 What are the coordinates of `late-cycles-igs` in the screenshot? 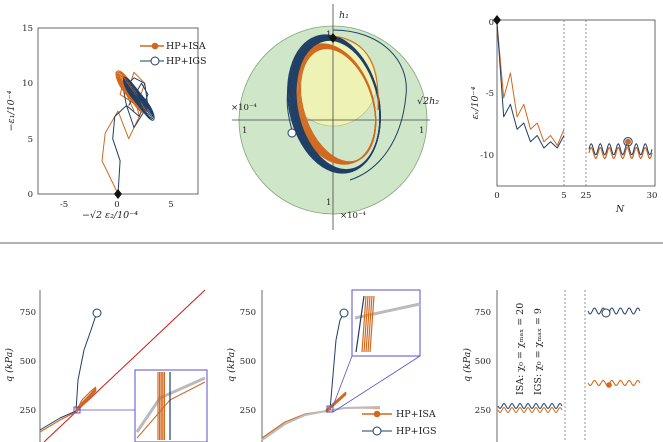 It's located at (620, 149).